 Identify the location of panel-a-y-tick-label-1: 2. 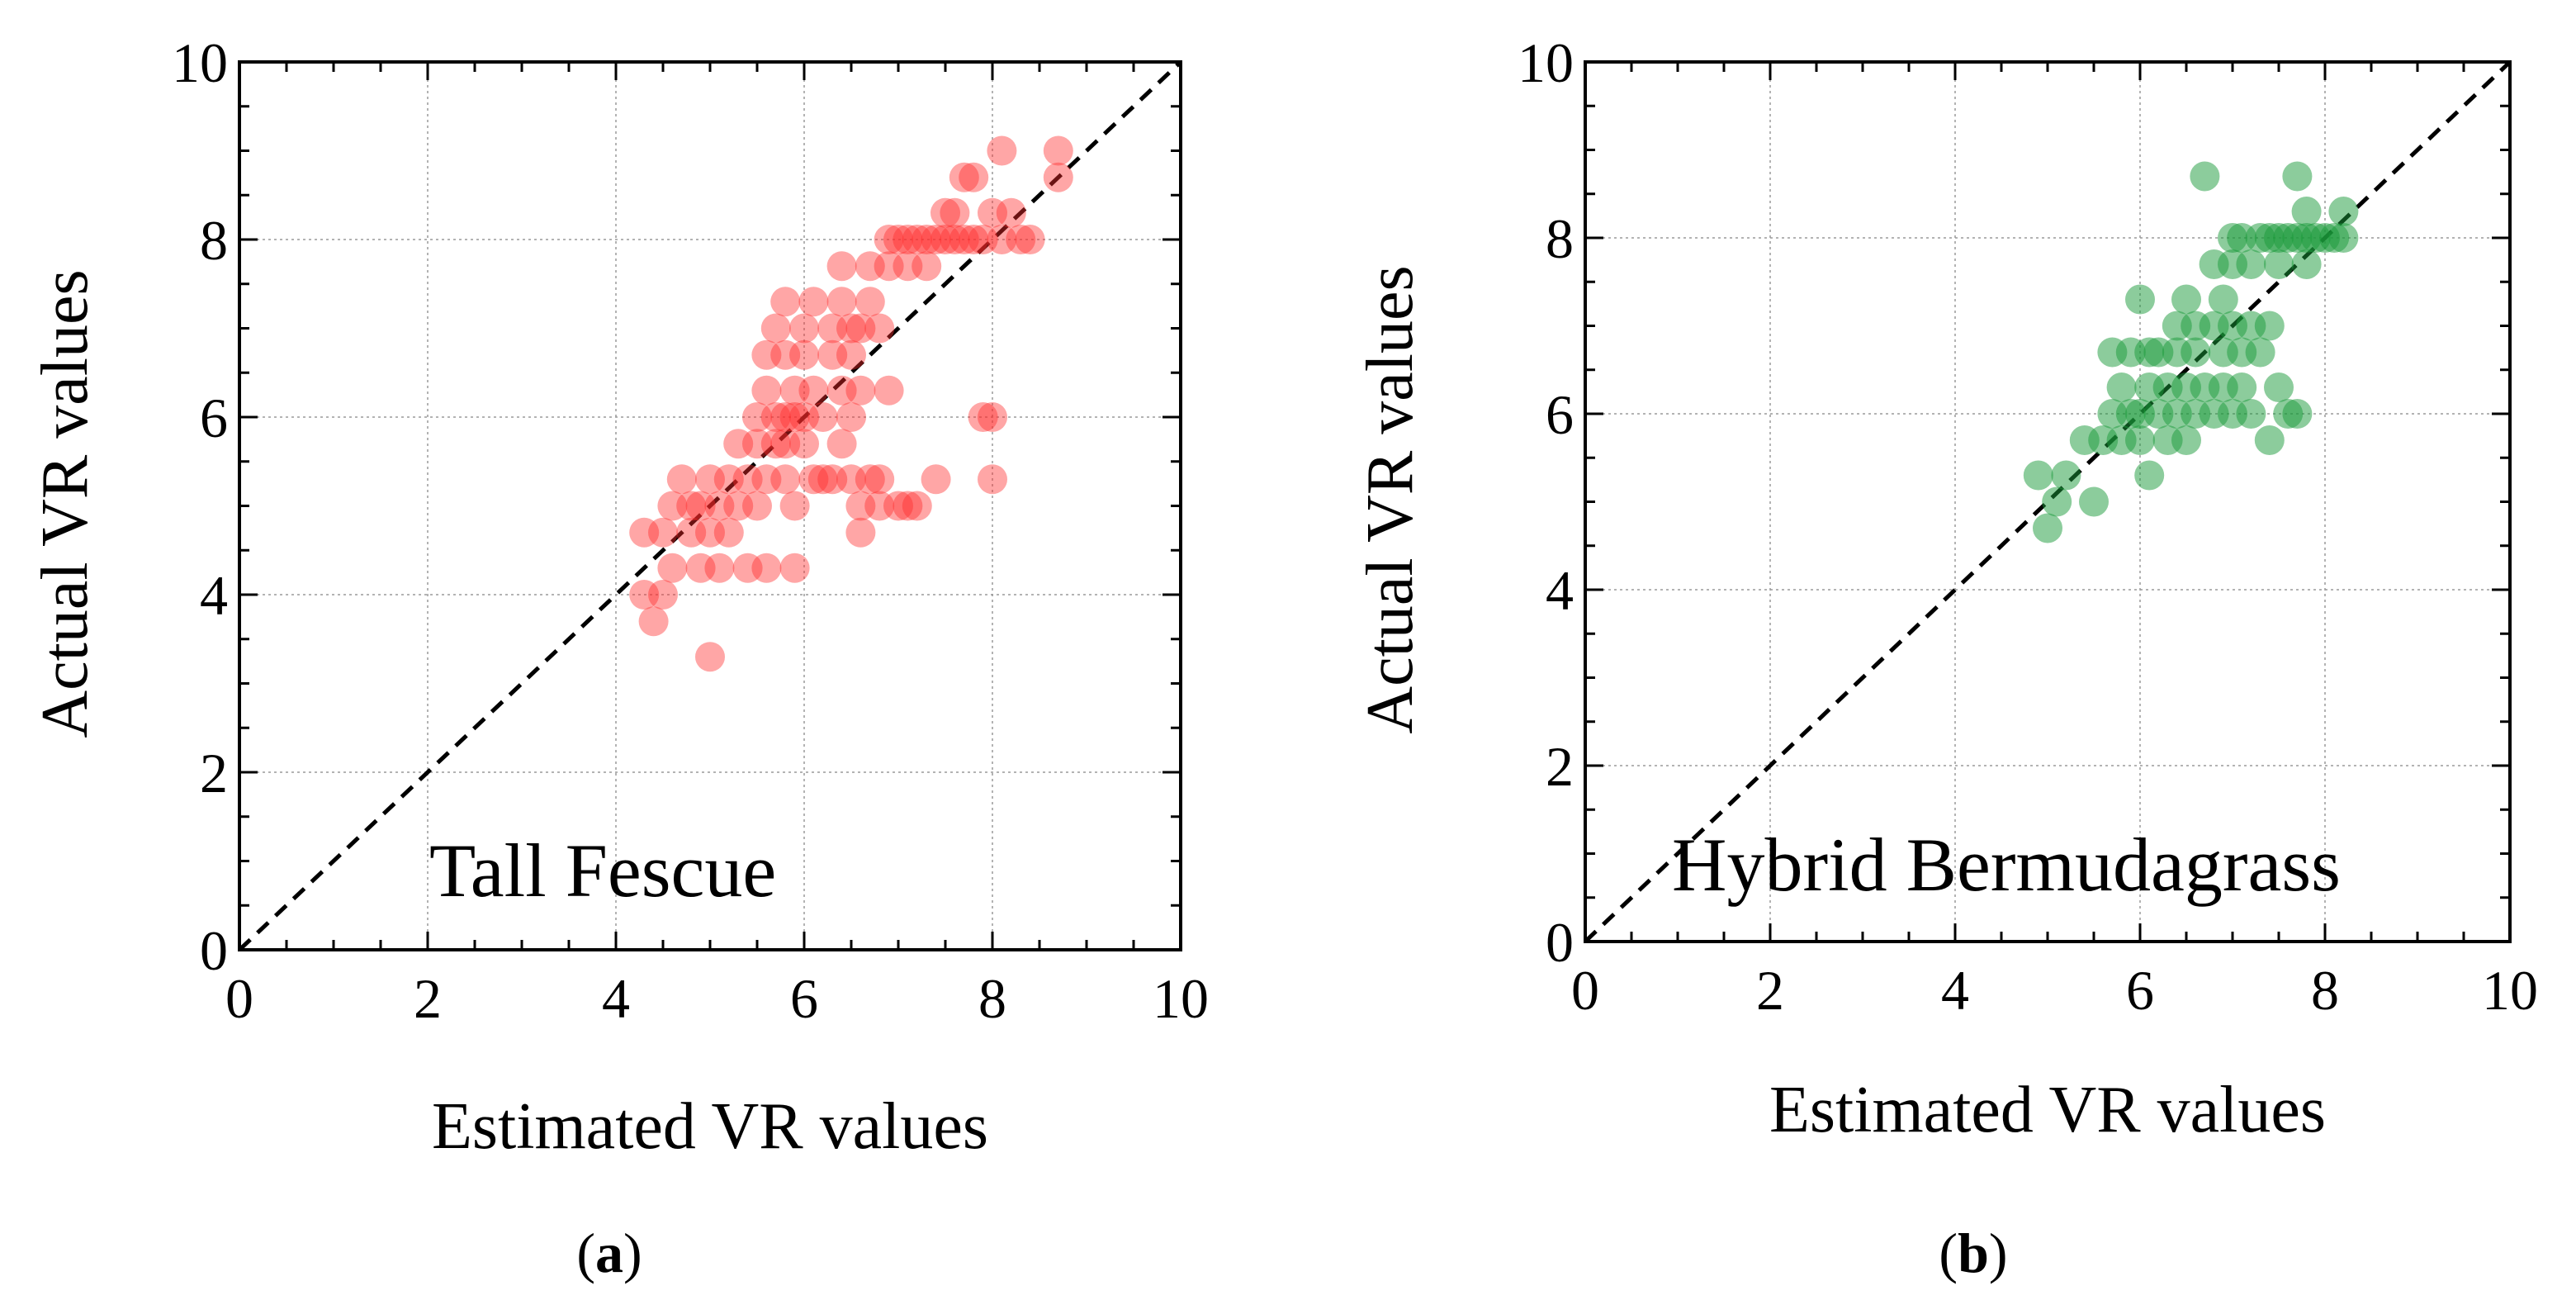
(214, 773).